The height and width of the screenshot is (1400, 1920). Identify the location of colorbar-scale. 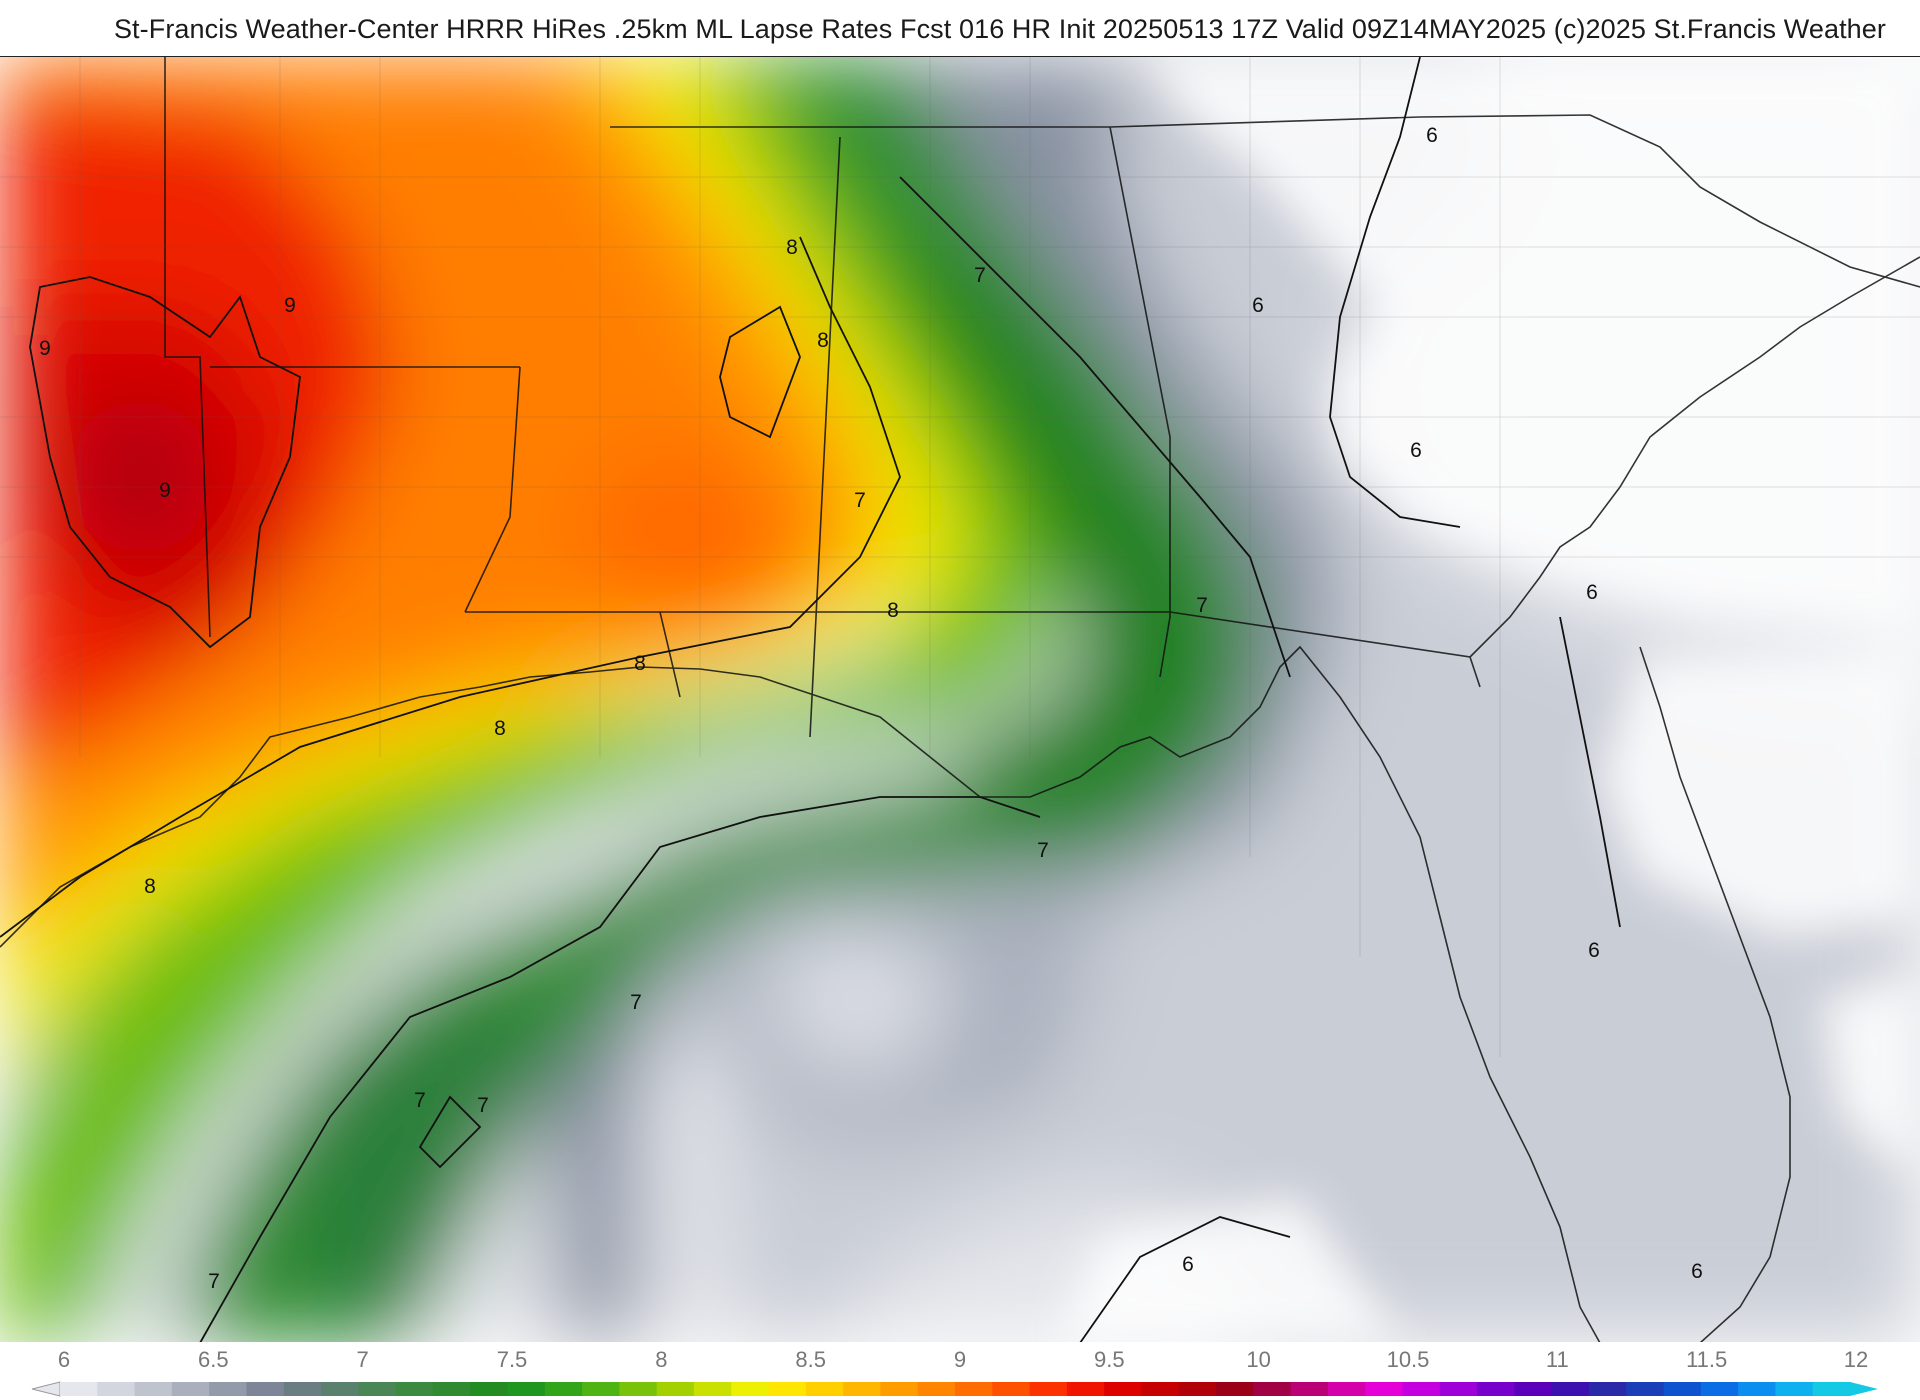
(954, 1389).